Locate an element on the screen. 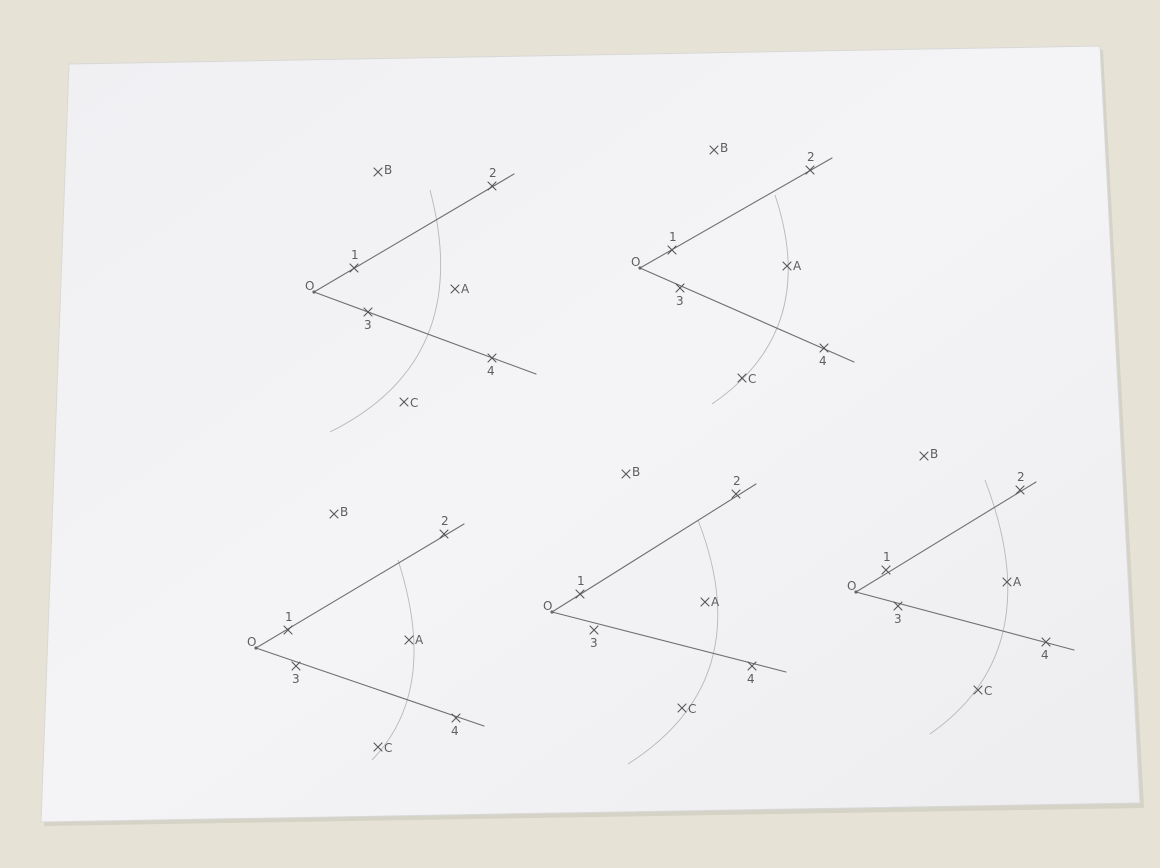 The image size is (1160, 868). construction-figure-5: O 1 2 3 4 A B C is located at coordinates (961, 591).